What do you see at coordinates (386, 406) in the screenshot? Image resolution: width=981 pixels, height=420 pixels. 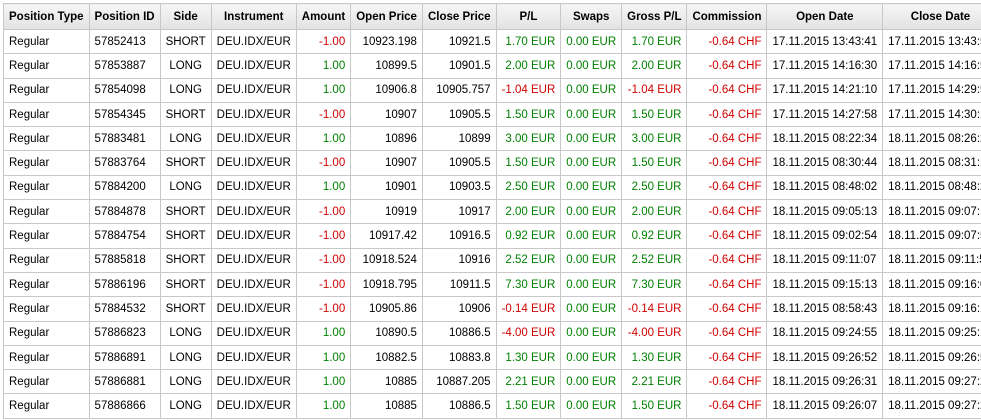 I see `cell: 10885` at bounding box center [386, 406].